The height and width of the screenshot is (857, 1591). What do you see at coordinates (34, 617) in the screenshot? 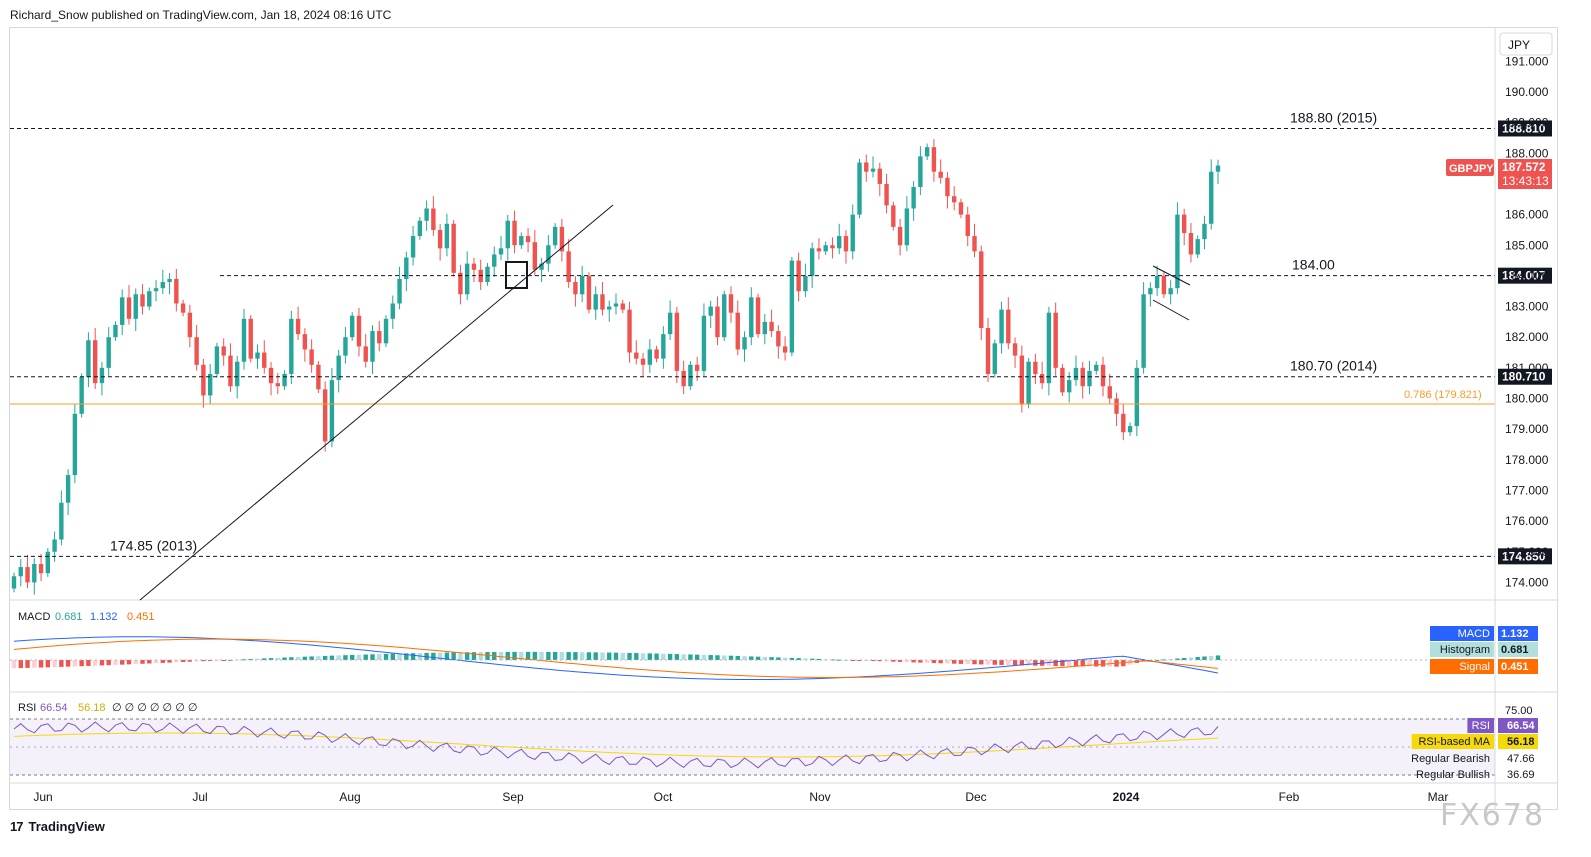
I see `macd-title: MACD` at bounding box center [34, 617].